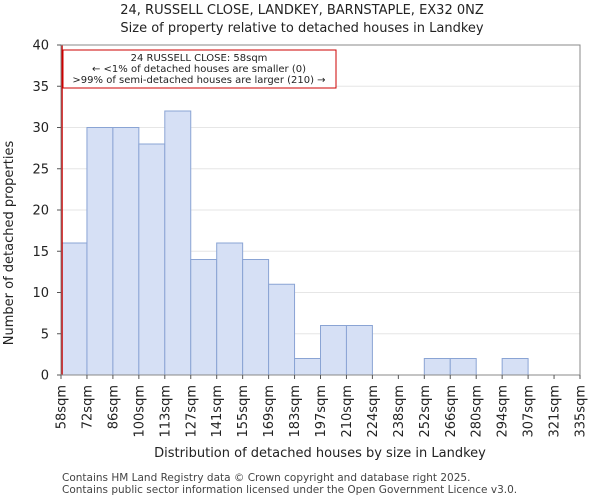 The height and width of the screenshot is (500, 600). Describe the element at coordinates (191, 411) in the screenshot. I see `x-tick-label-127sqm: 127sqm` at that location.